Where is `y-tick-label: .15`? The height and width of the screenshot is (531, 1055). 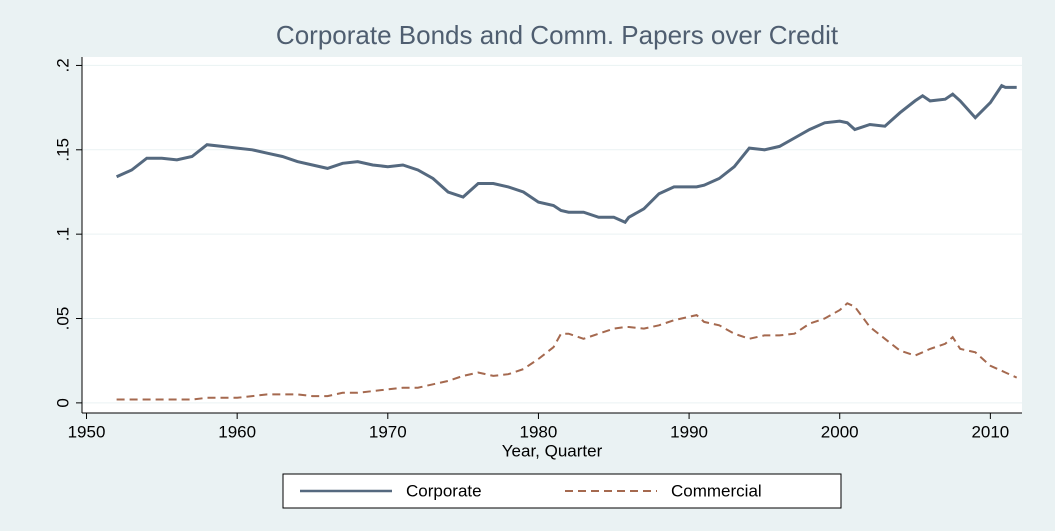 y-tick-label: .15 is located at coordinates (62, 150).